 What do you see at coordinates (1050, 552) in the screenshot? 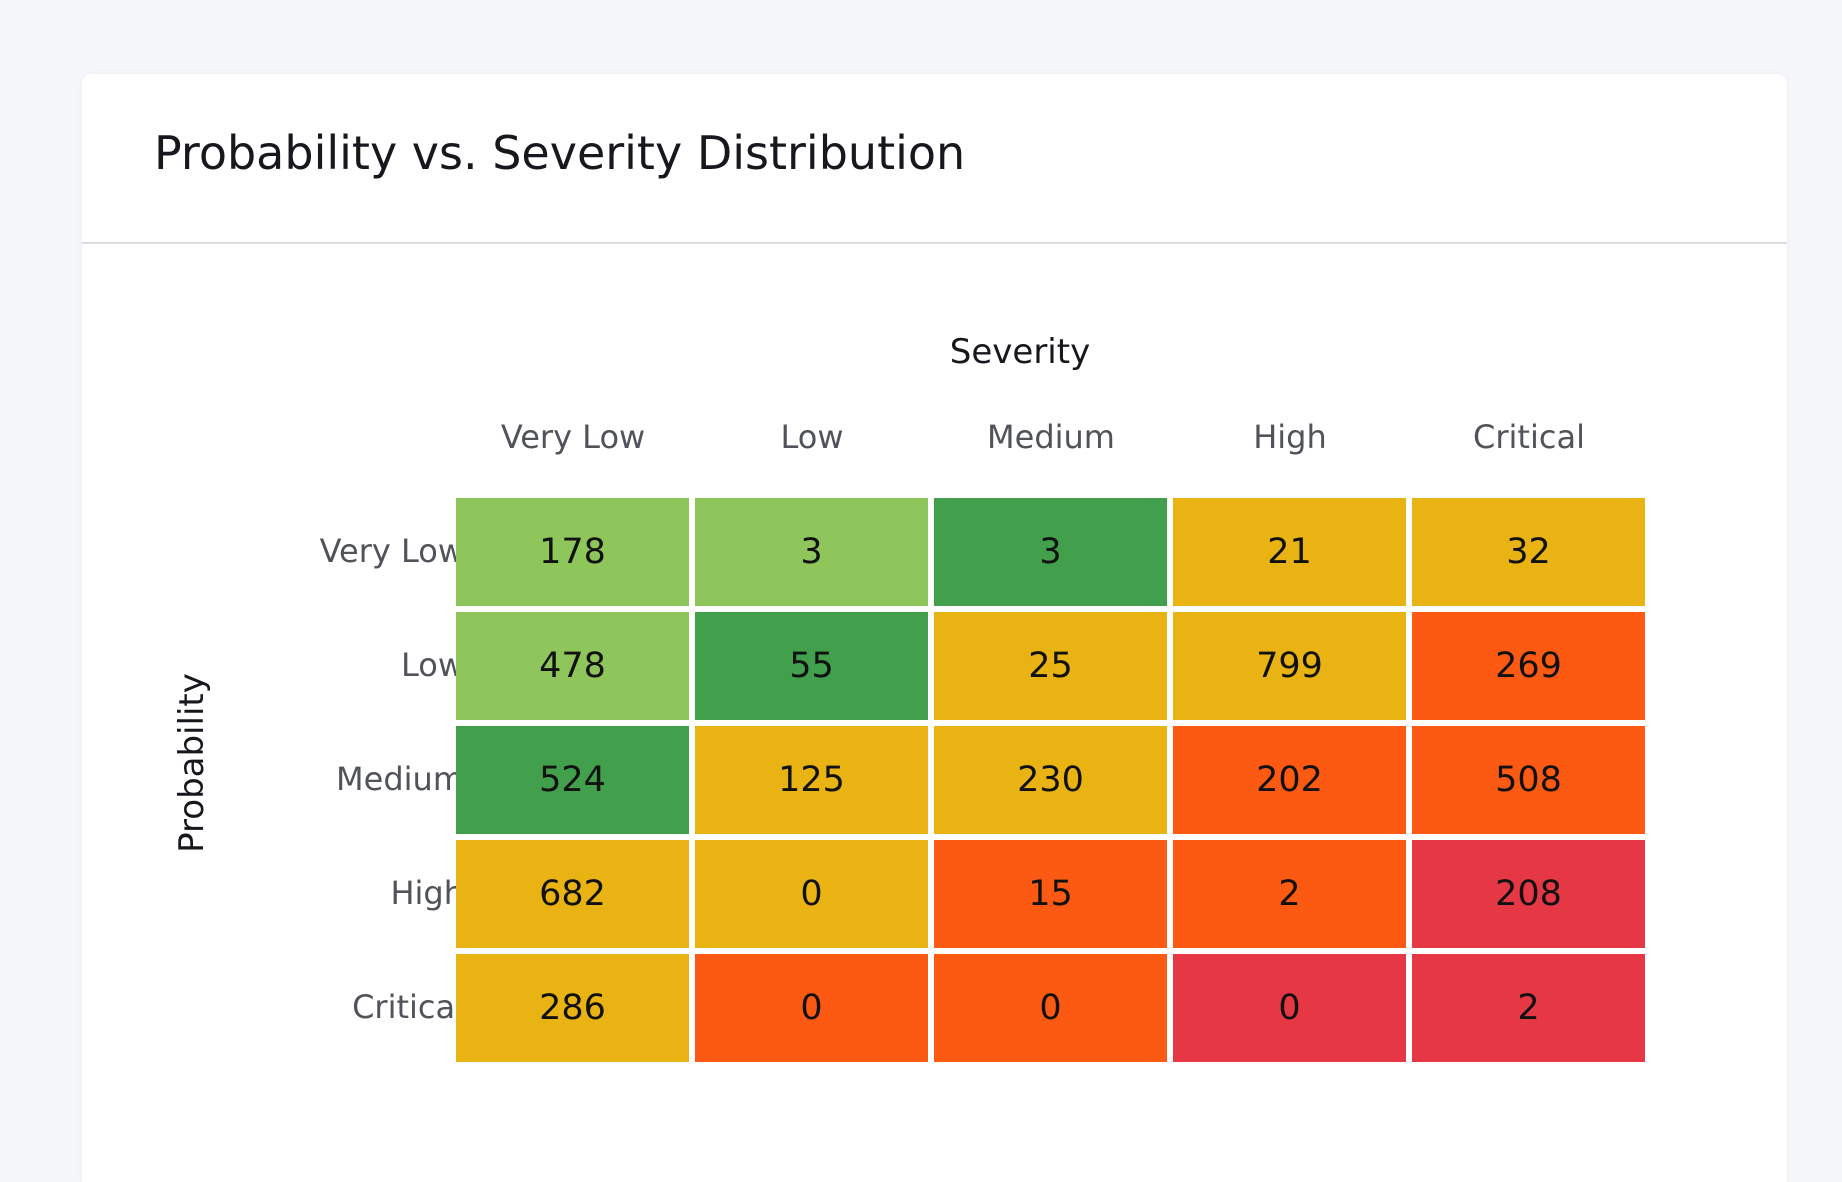
I see `heatmap-cell-very-low-medium: 3` at bounding box center [1050, 552].